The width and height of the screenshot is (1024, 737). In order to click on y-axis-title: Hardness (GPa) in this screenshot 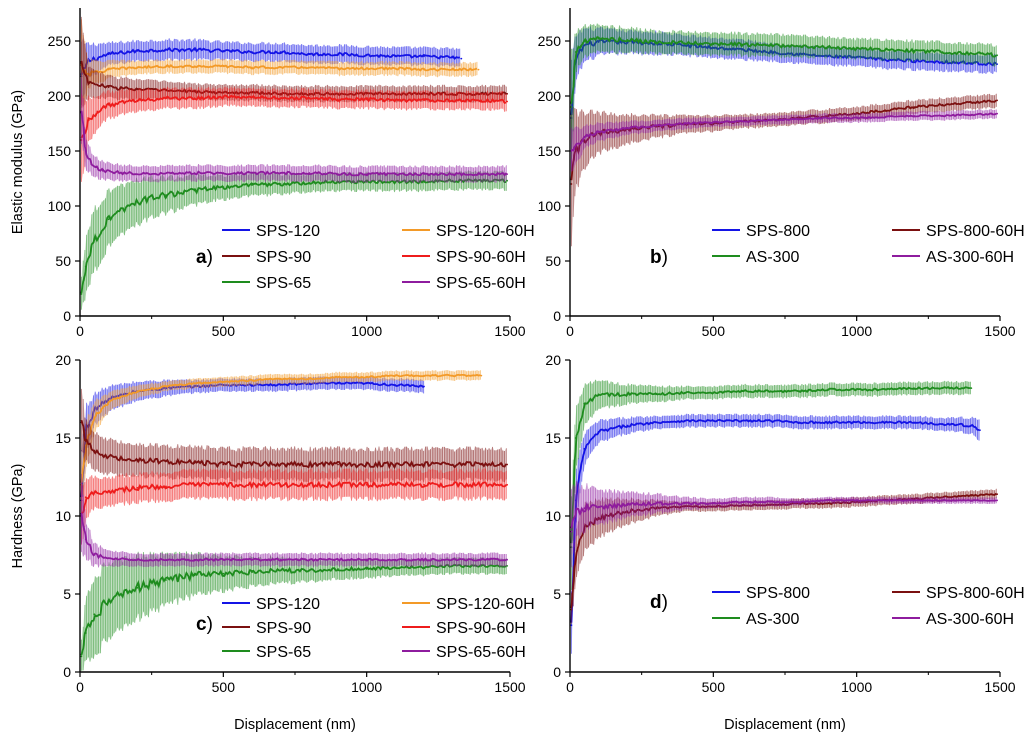, I will do `click(18, 516)`.